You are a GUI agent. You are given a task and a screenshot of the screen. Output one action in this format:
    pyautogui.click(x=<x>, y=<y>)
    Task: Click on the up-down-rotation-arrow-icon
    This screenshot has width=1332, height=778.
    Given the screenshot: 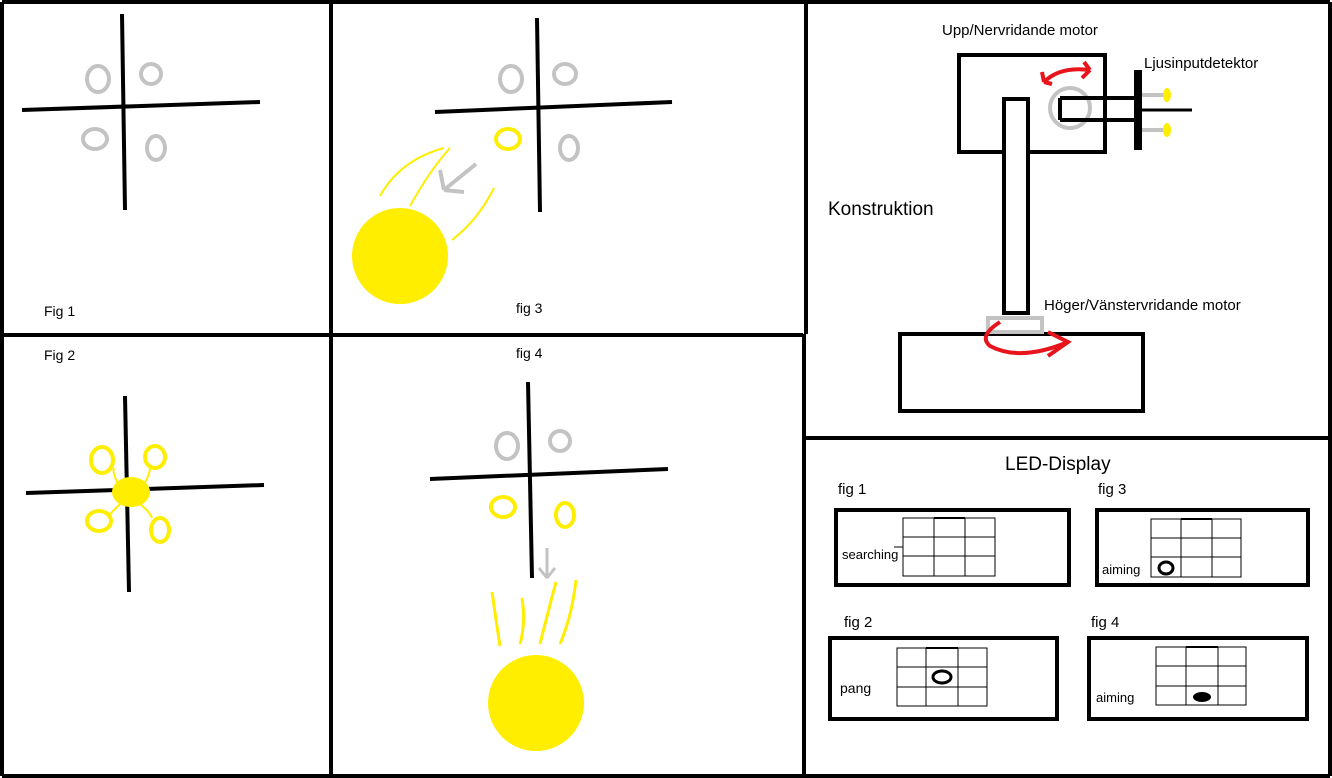 What is the action you would take?
    pyautogui.click(x=1066, y=73)
    